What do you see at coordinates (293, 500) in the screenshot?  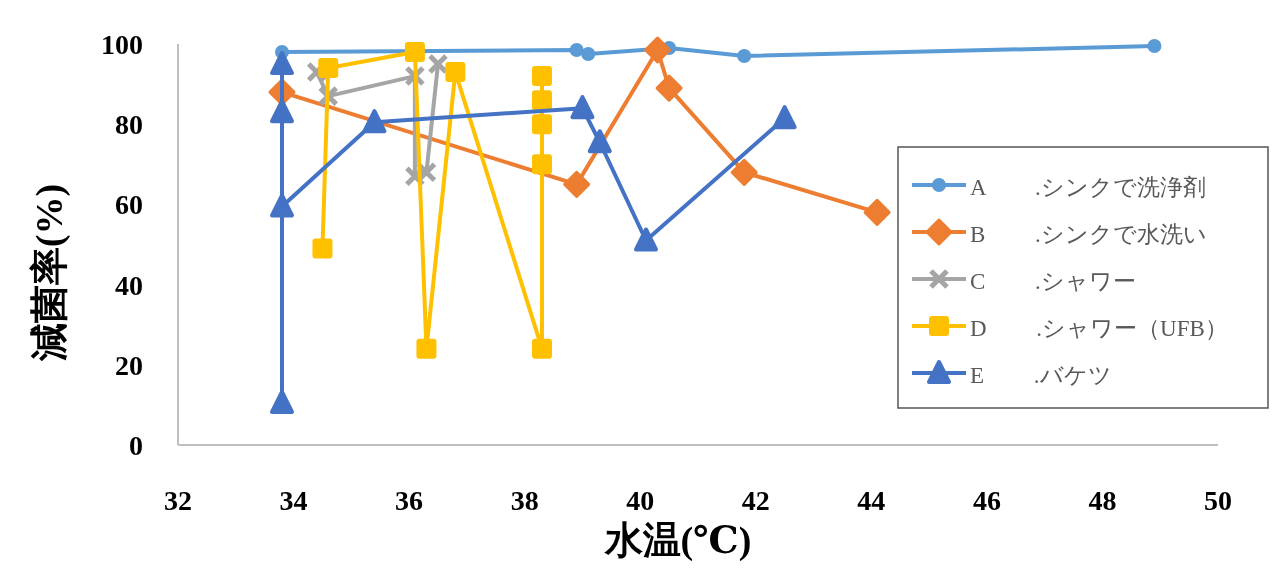 I see `x-tick-label: 34` at bounding box center [293, 500].